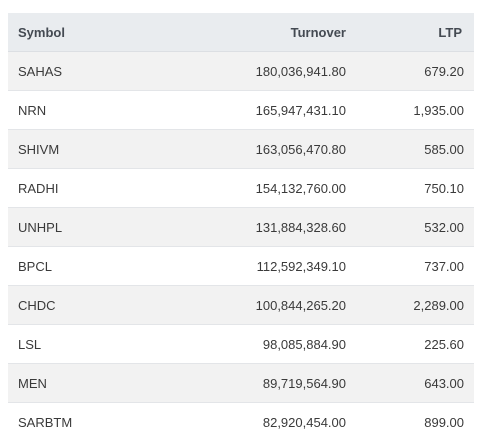  What do you see at coordinates (411, 149) in the screenshot?
I see `cell-ltp: 585.00` at bounding box center [411, 149].